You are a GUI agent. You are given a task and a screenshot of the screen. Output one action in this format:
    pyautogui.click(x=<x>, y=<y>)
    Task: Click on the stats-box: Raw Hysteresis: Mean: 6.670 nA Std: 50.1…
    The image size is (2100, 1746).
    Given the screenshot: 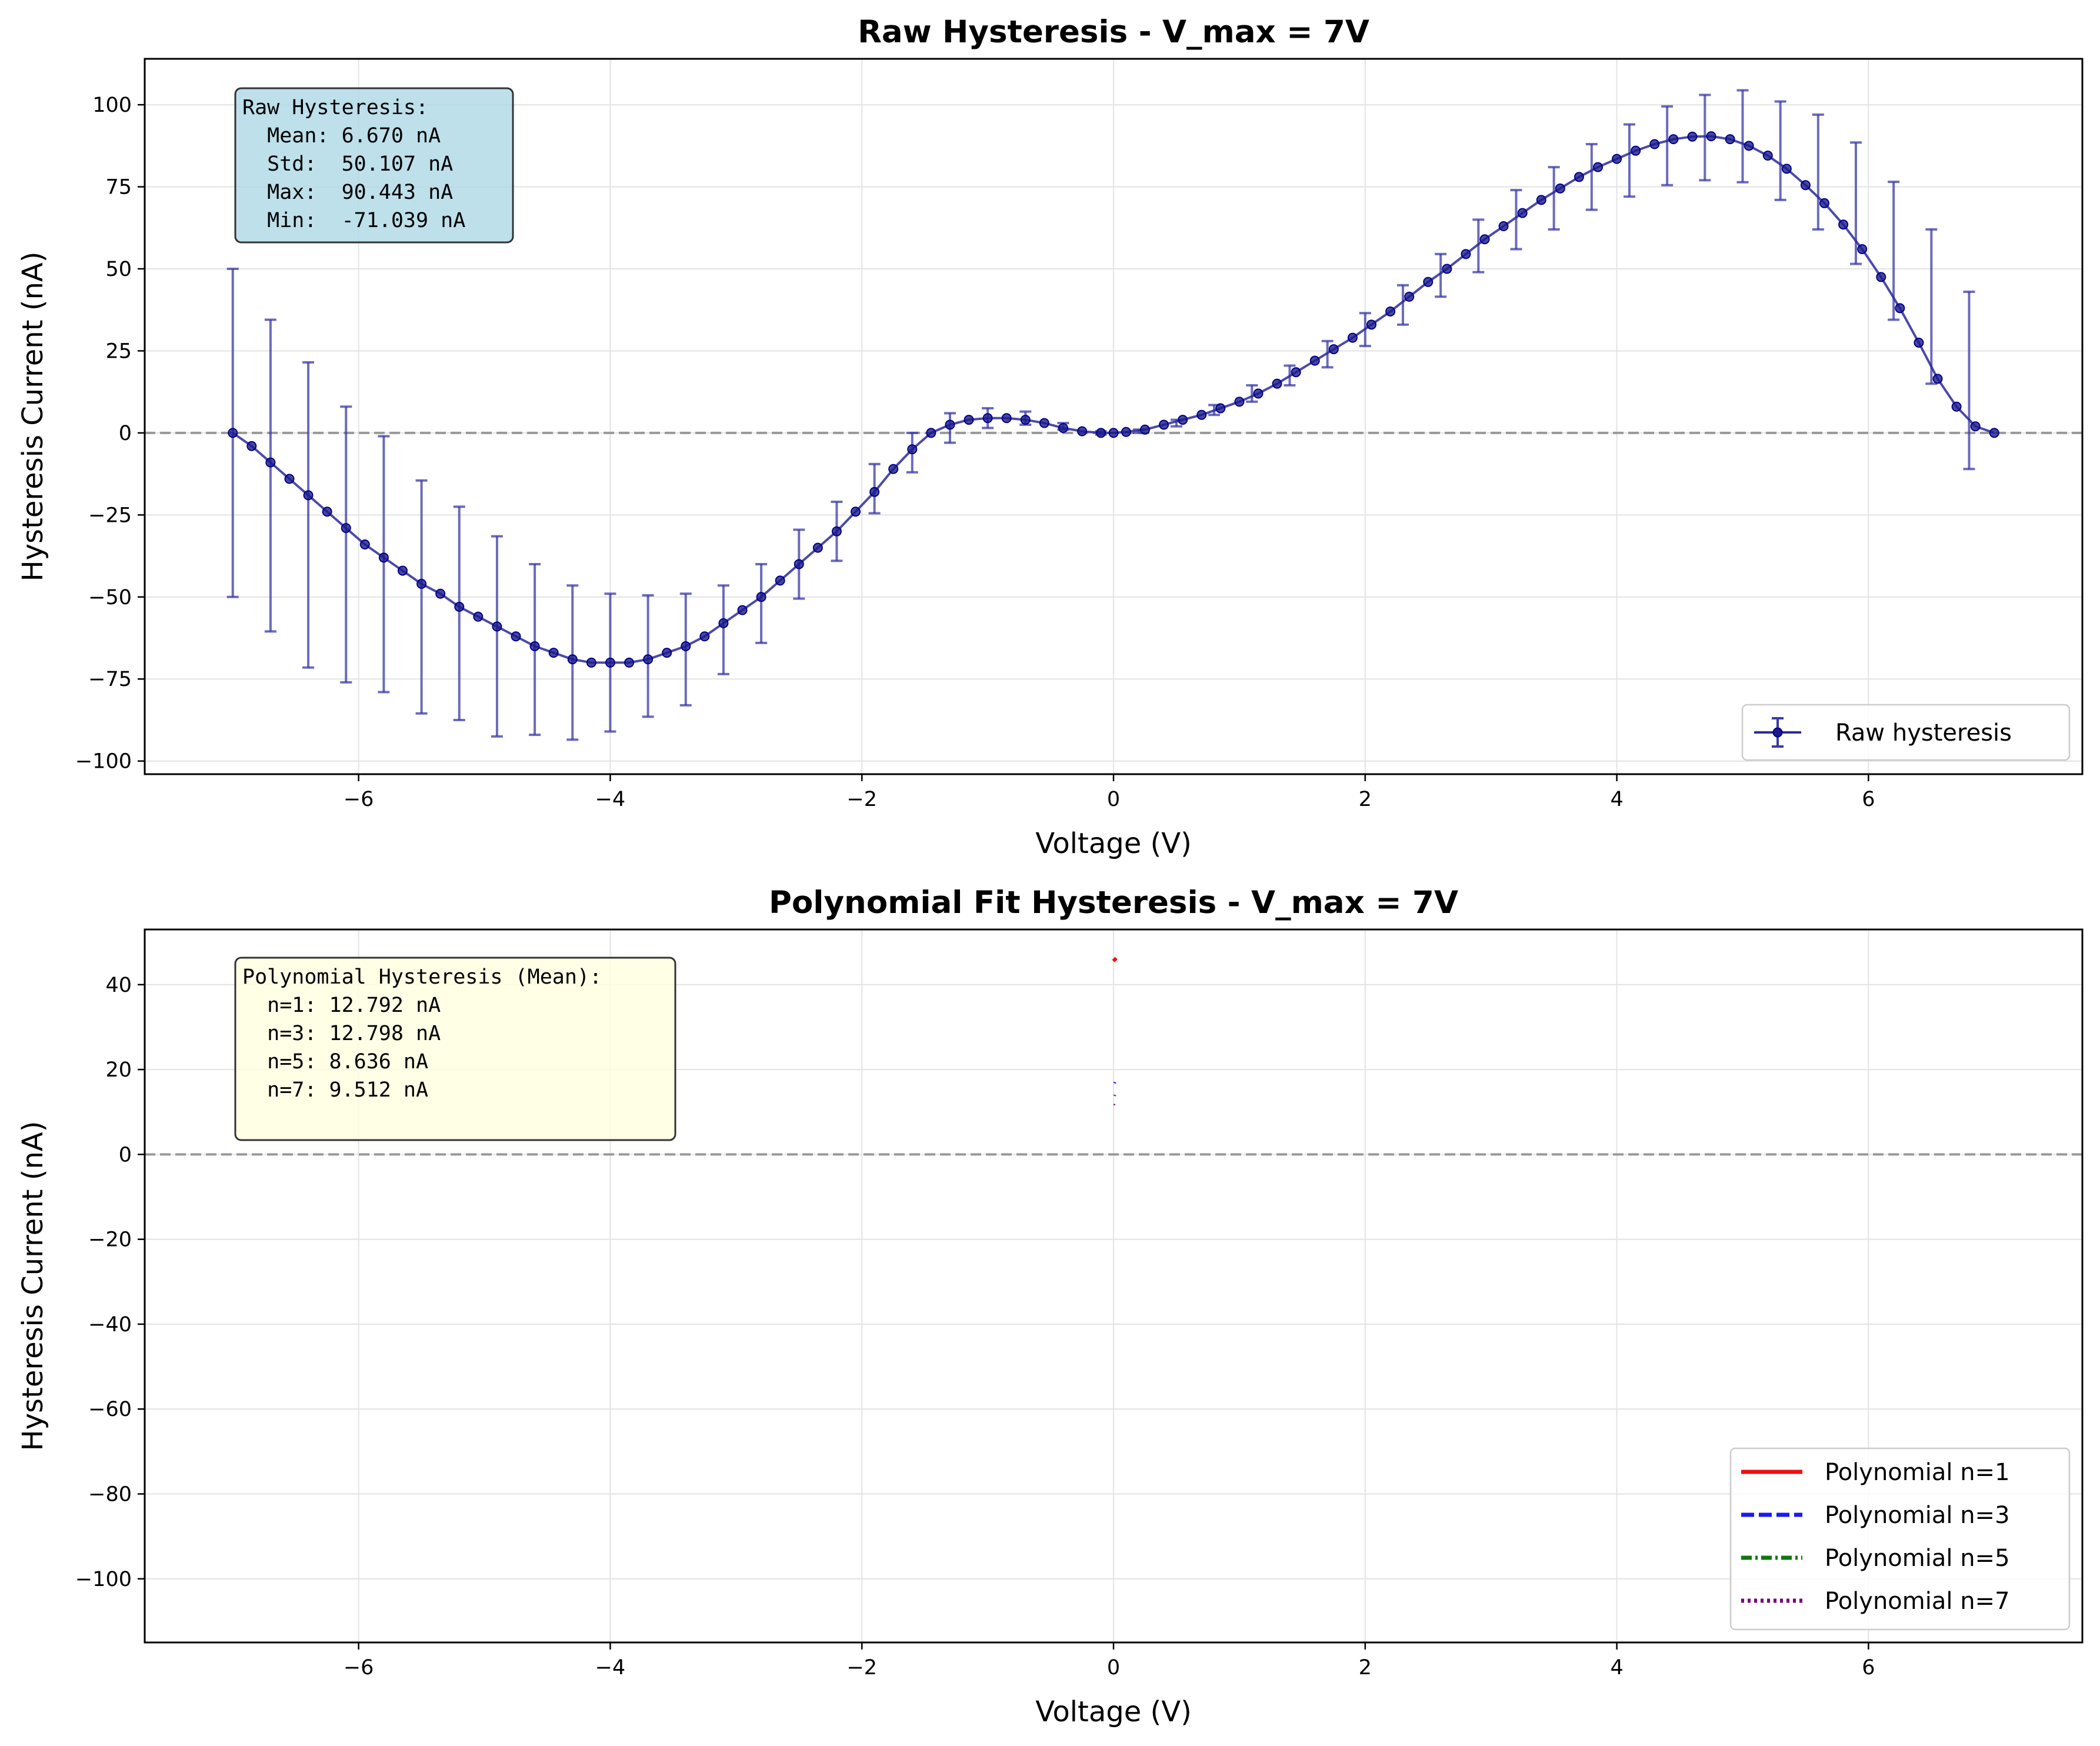 What is the action you would take?
    pyautogui.click(x=374, y=165)
    